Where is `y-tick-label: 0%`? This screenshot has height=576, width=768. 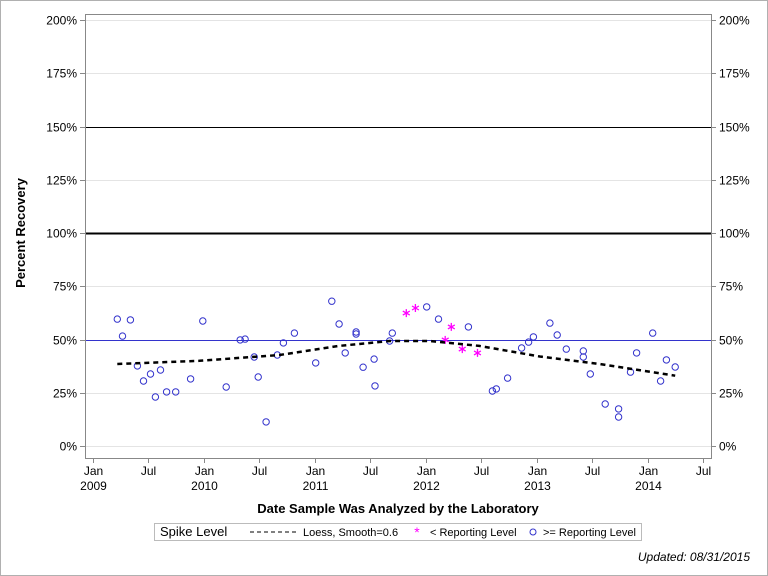 y-tick-label: 0% is located at coordinates (69, 447).